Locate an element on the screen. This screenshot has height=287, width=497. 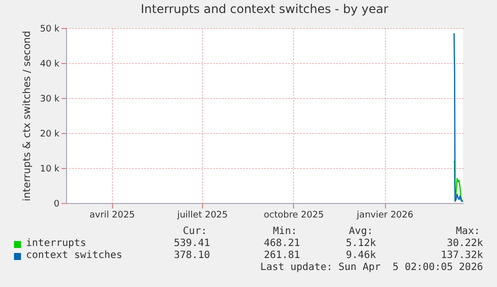
y-tick-label: 50 k is located at coordinates (50, 29).